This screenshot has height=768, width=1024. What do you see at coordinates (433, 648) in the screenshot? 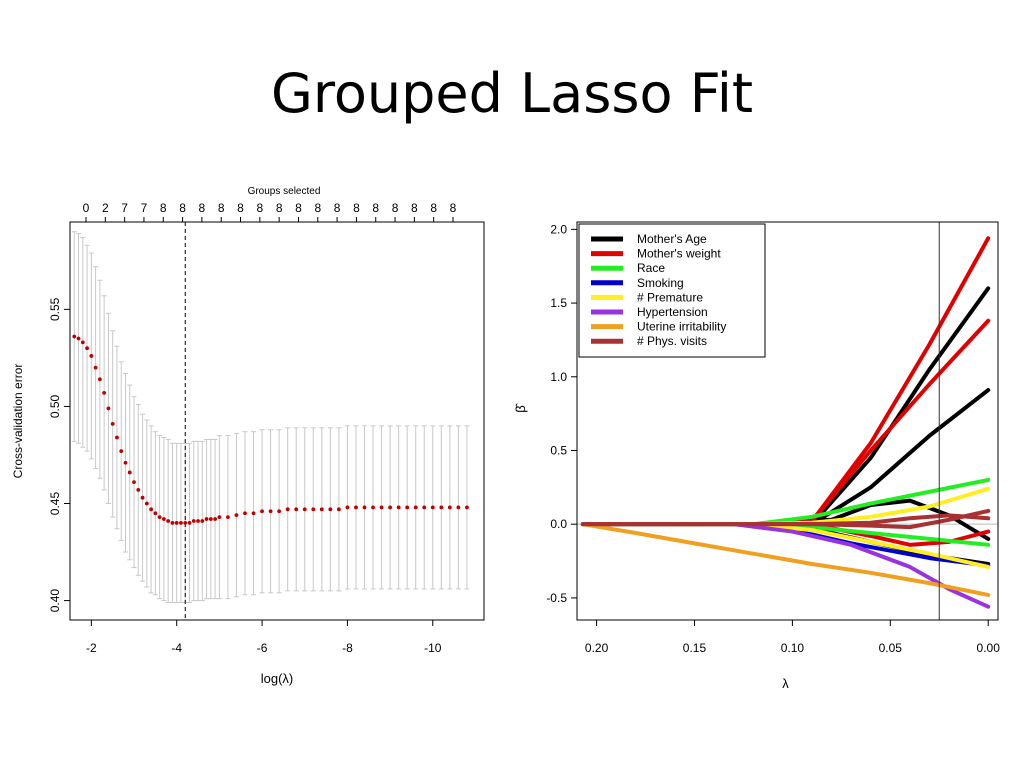
I see `x-tick-label: -10` at bounding box center [433, 648].